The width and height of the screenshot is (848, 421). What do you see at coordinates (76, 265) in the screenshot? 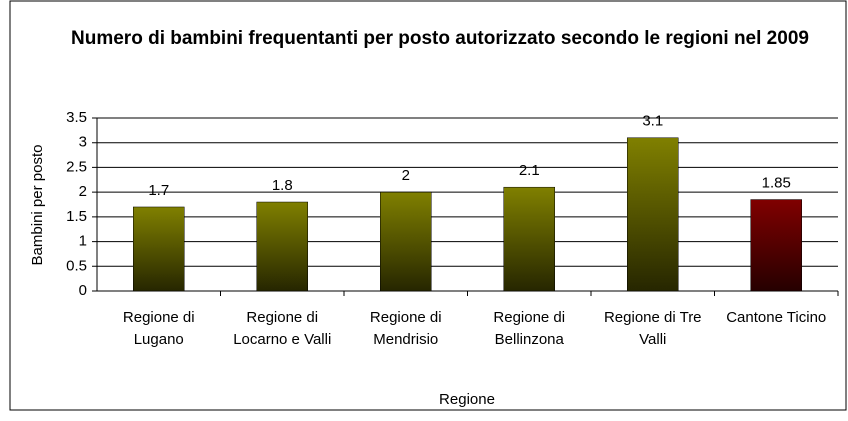
I see `y-tick-label: 0.5` at bounding box center [76, 265].